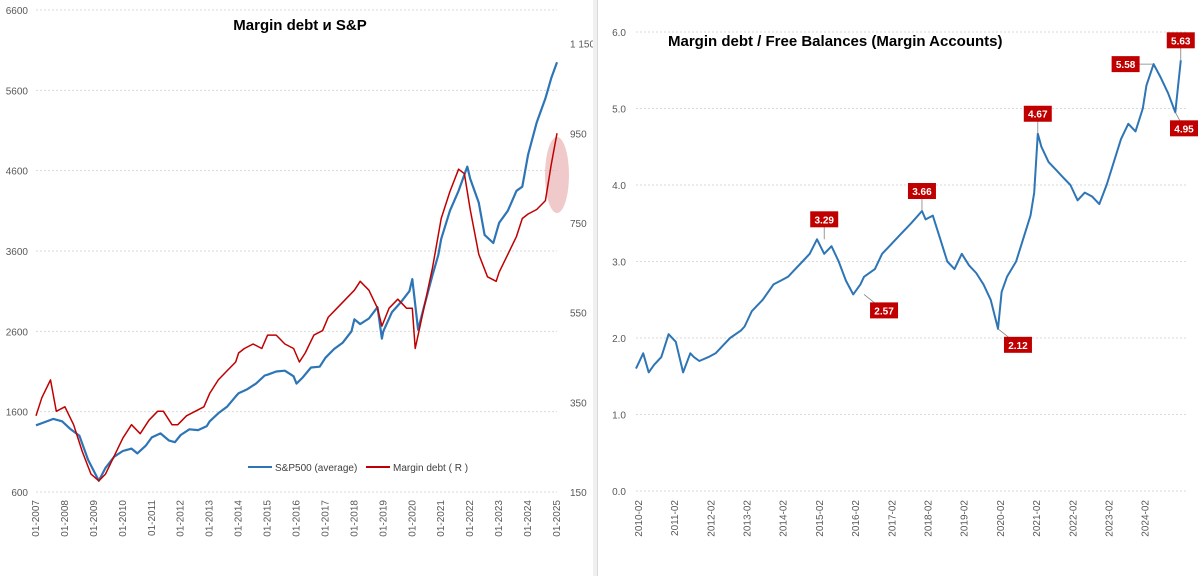  What do you see at coordinates (325, 518) in the screenshot?
I see `x-tick-label: 01-2017` at bounding box center [325, 518].